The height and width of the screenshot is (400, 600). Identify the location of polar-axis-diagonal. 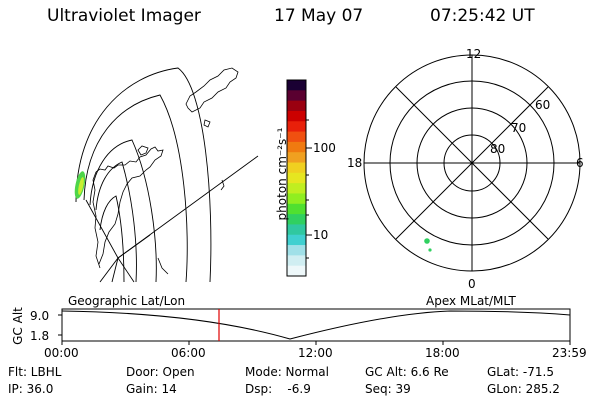
(472, 163).